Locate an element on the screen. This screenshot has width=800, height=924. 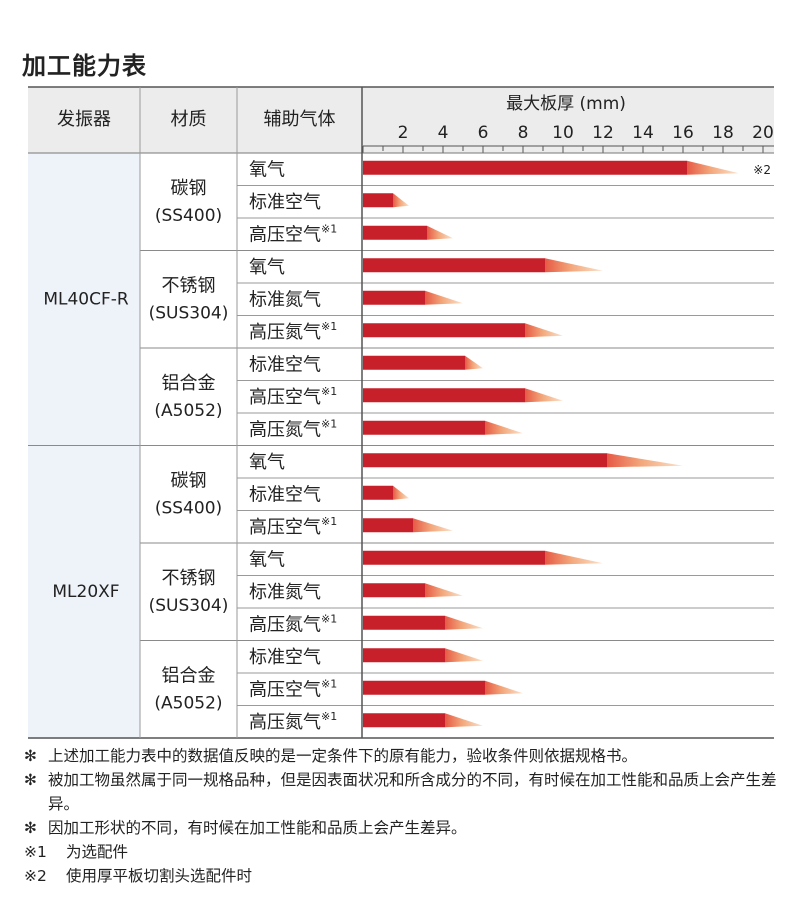
header-material: 材质 is located at coordinates (189, 119).